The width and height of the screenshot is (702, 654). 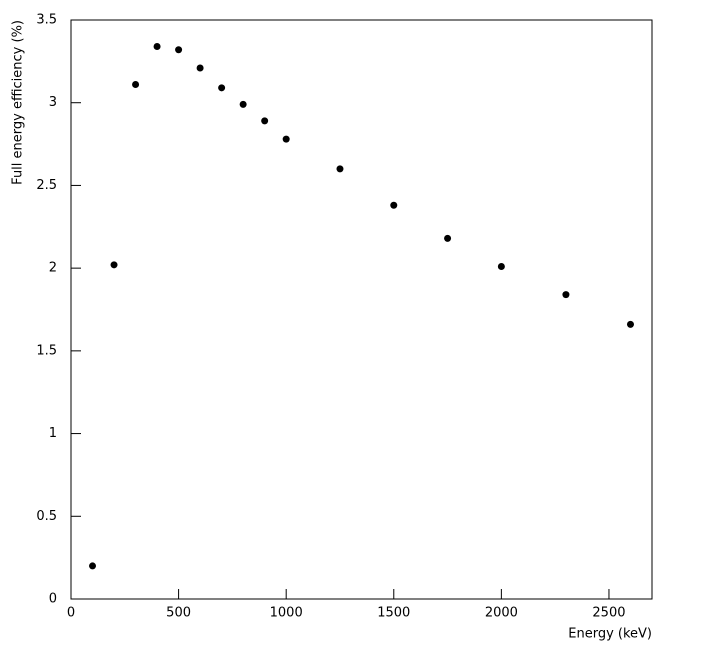 I want to click on y-tick-label: 2, so click(x=53, y=268).